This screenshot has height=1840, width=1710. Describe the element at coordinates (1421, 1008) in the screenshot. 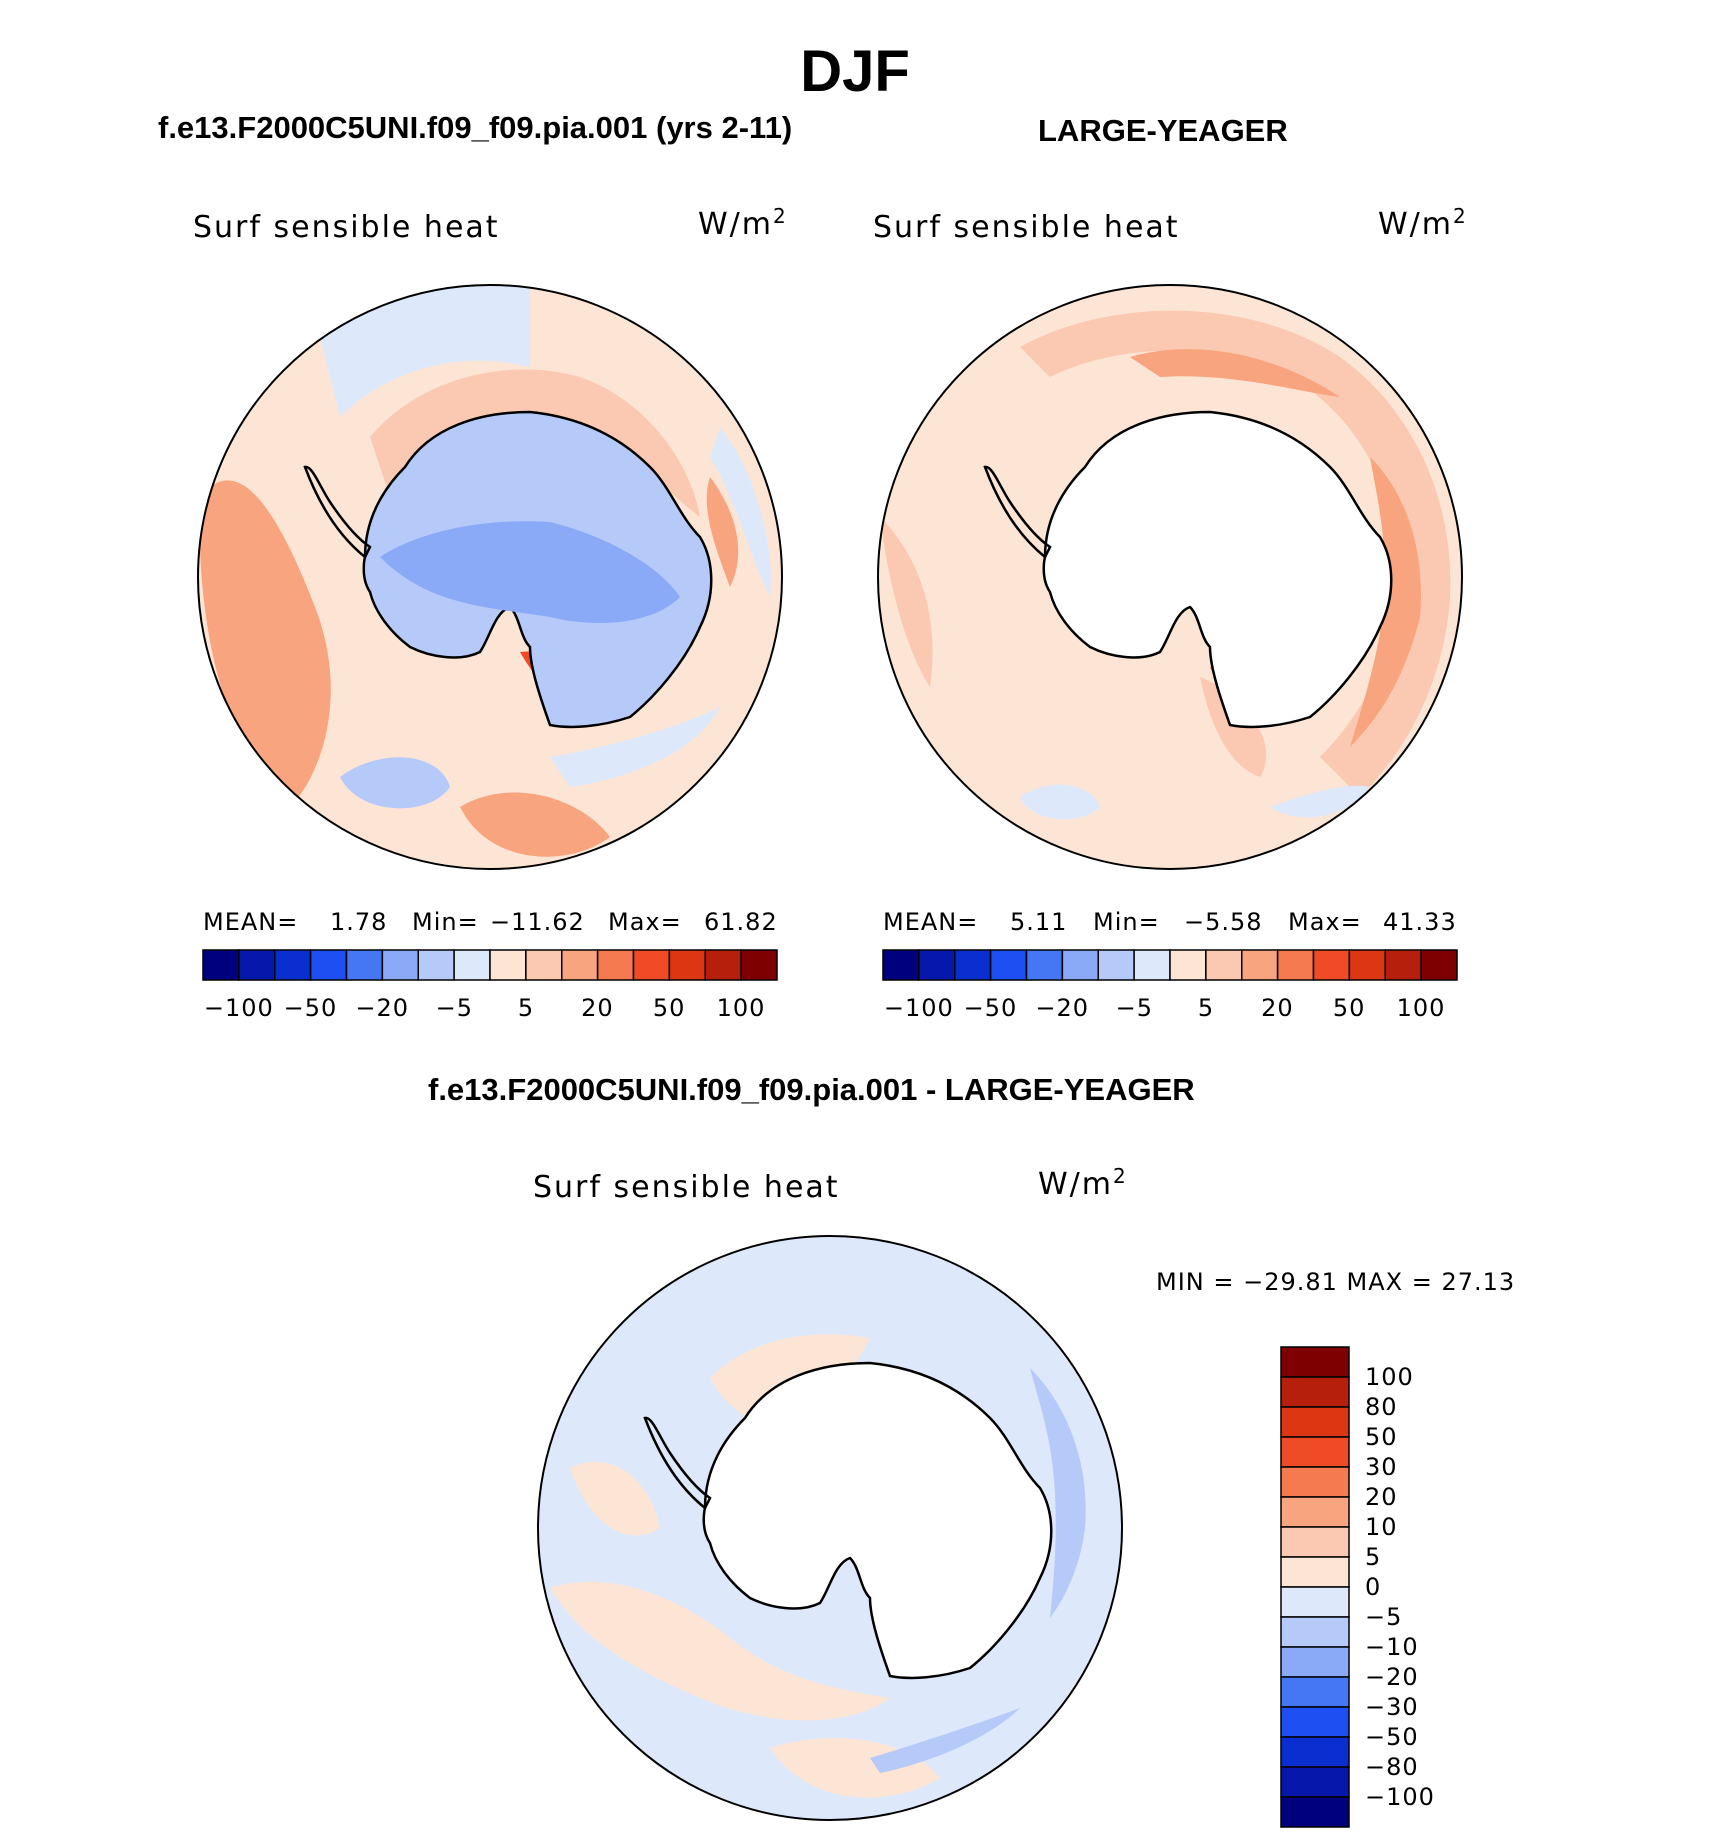

I see `obs-tick: 100` at that location.